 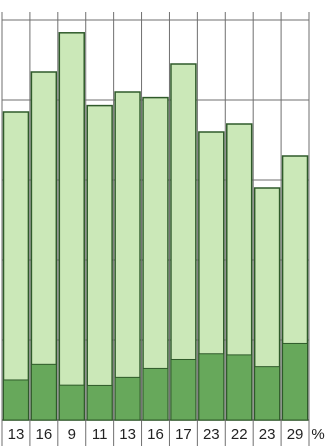 I want to click on x-tick-label: 17, so click(x=183, y=434).